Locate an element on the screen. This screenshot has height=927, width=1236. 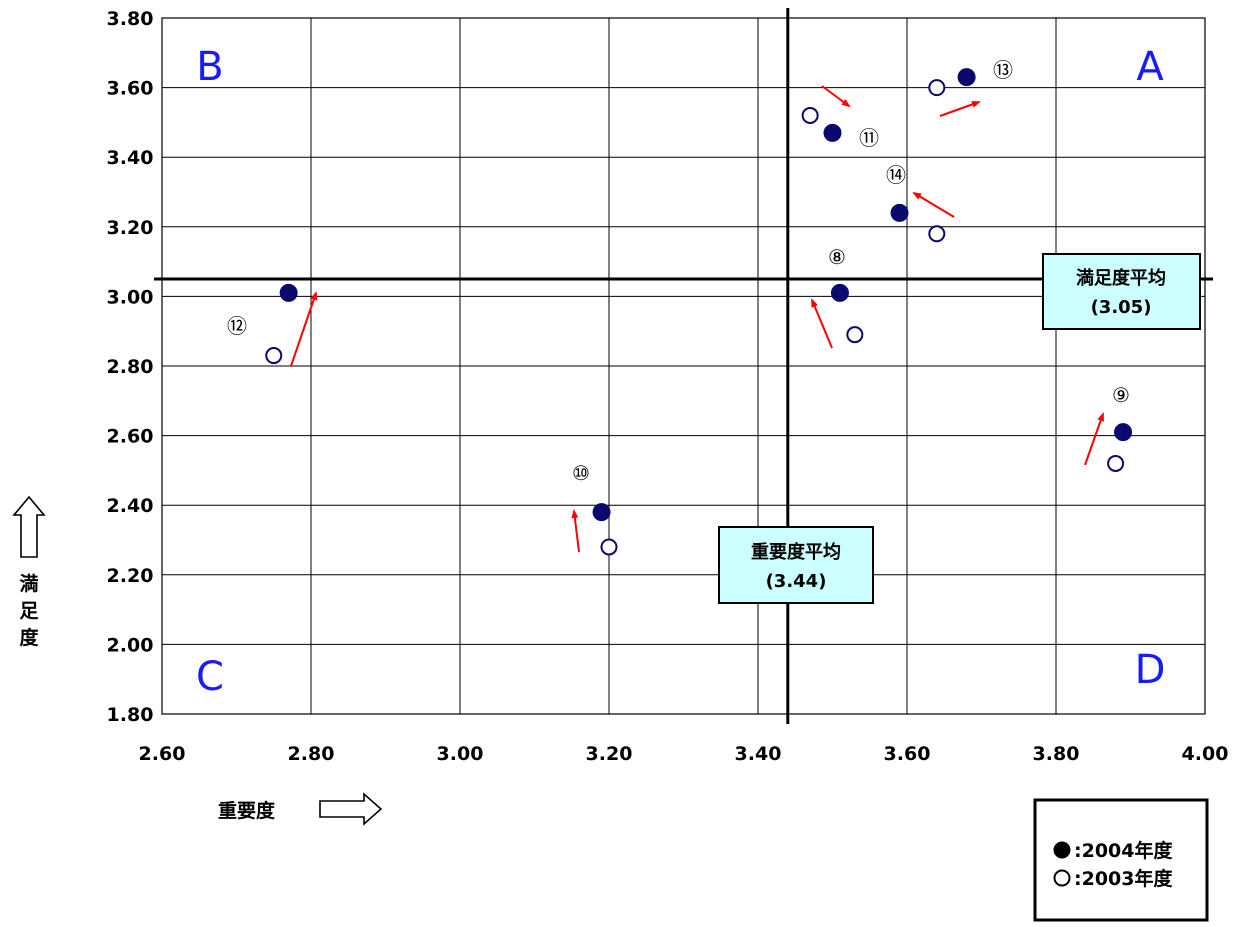
quadrant-letter-A: A is located at coordinates (1150, 67).